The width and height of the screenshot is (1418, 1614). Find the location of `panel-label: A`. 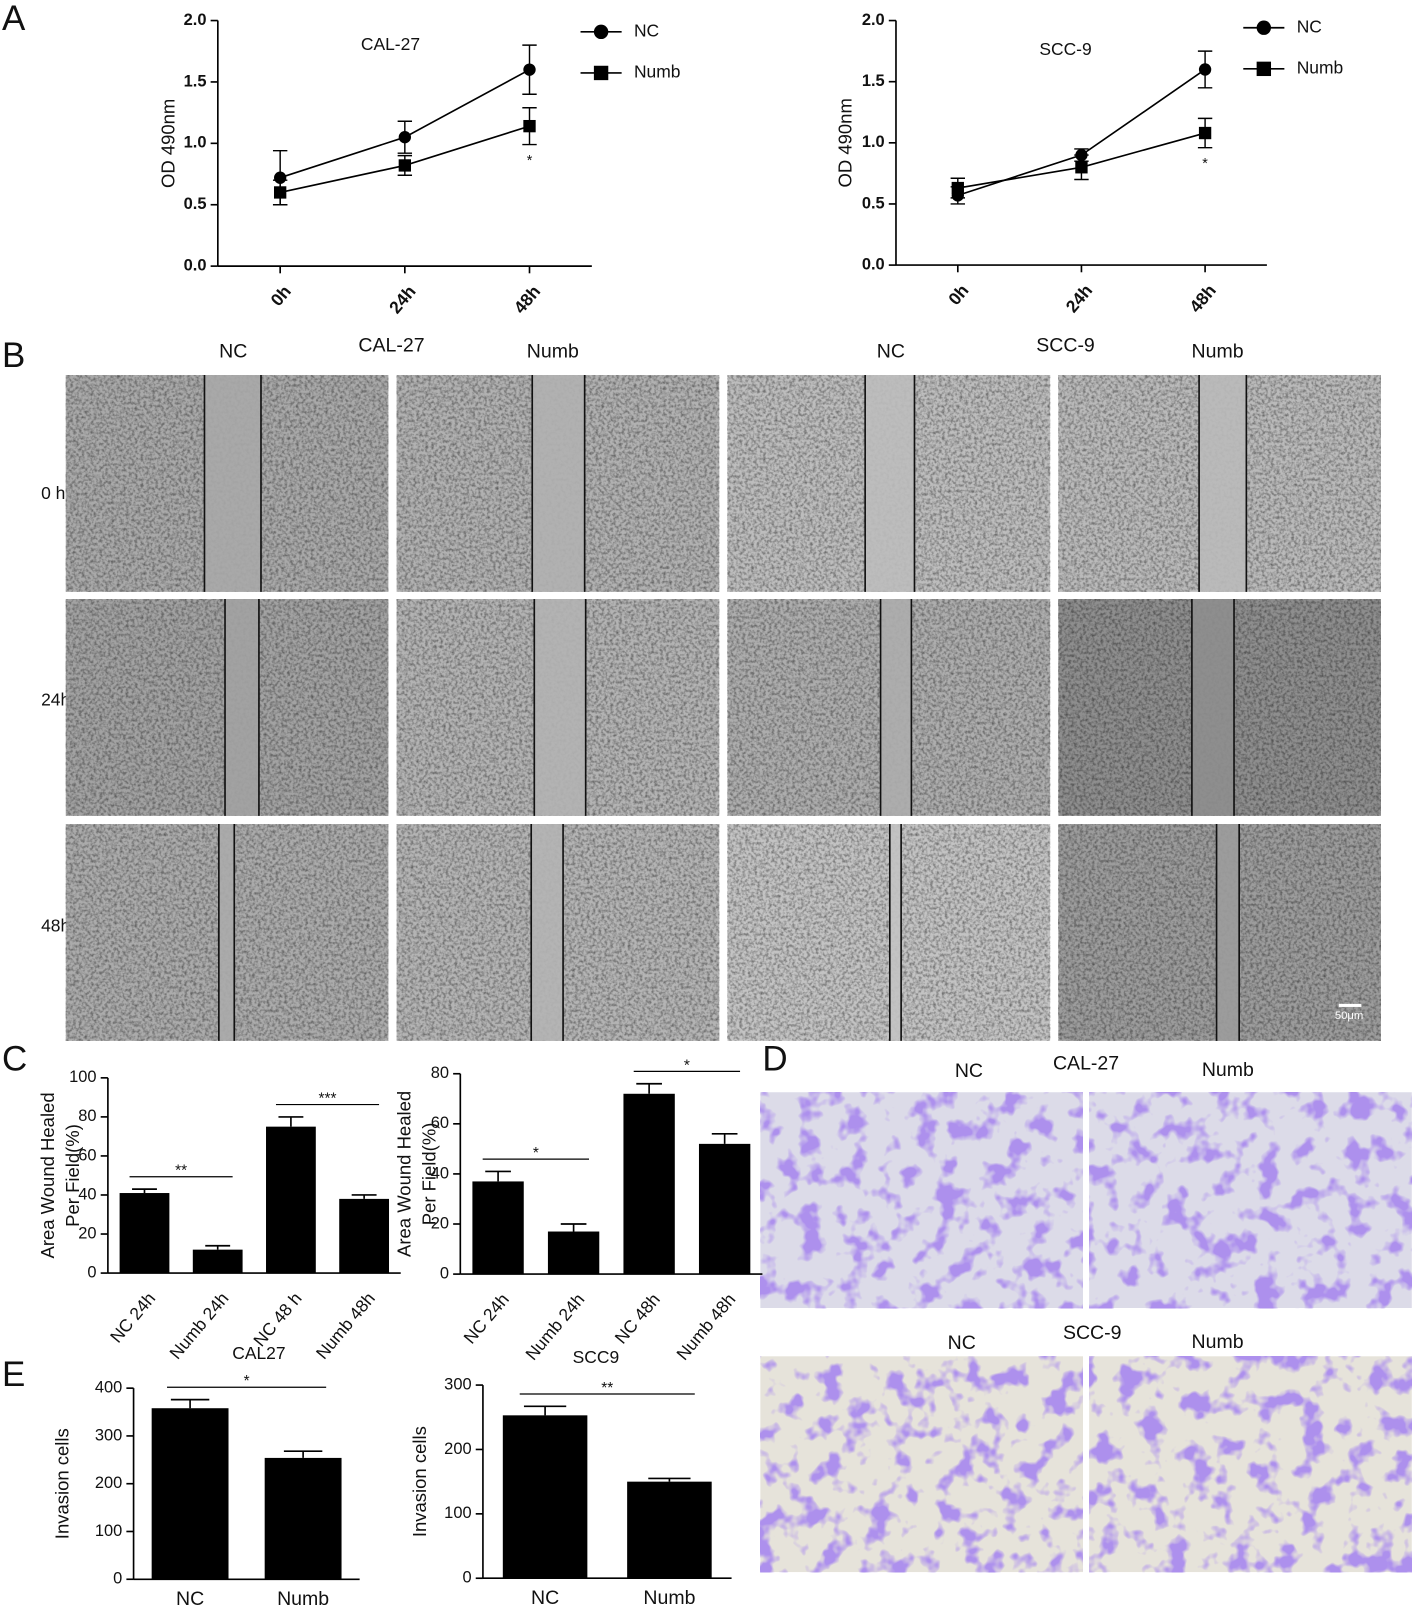

panel-label: A is located at coordinates (14, 19).